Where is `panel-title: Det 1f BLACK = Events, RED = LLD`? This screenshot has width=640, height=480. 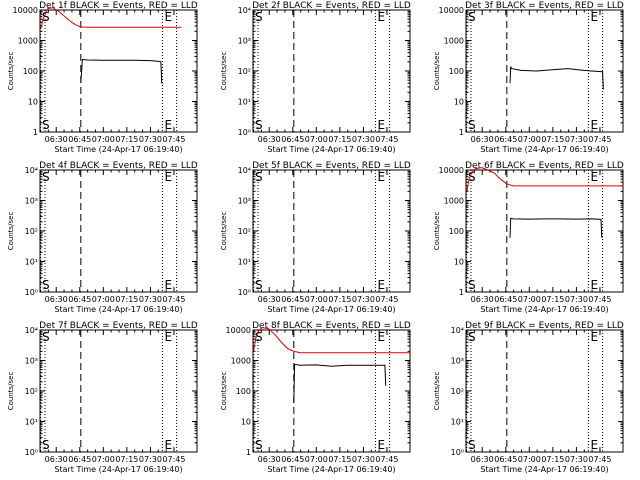 panel-title: Det 1f BLACK = Events, RED = LLD is located at coordinates (118, 6).